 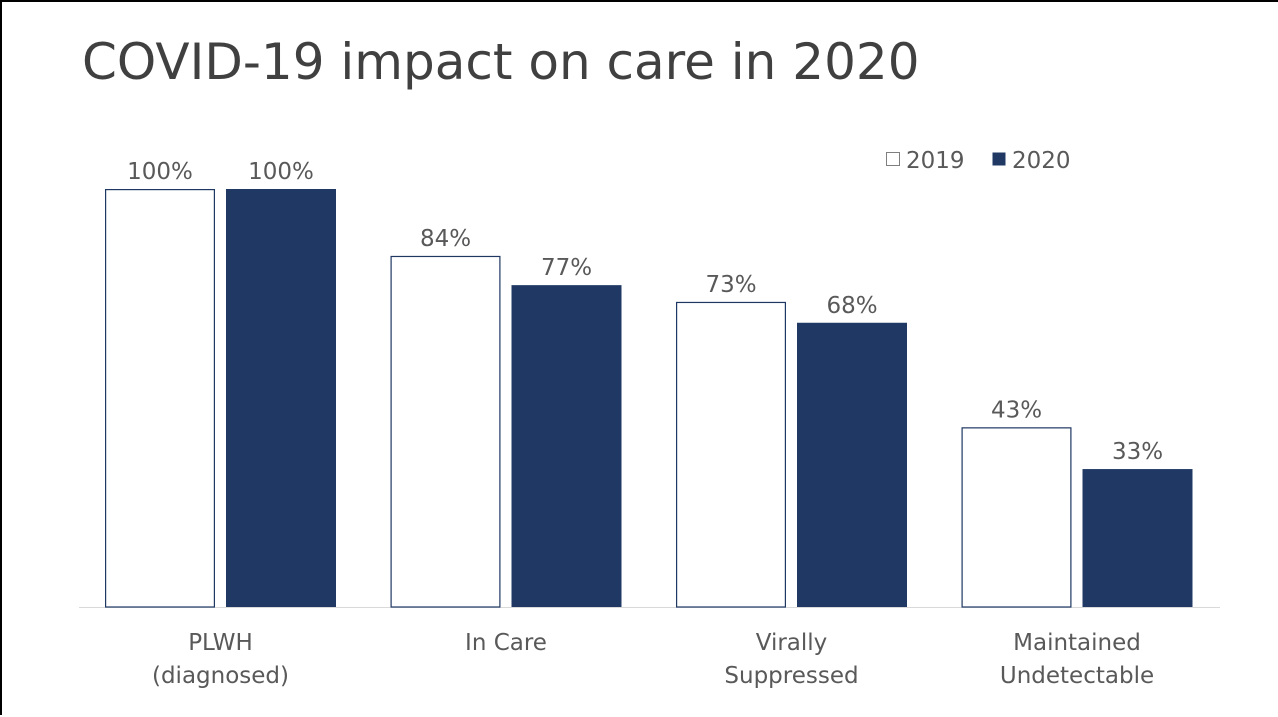 I want to click on data-label-2020-0: 100%, so click(x=281, y=172).